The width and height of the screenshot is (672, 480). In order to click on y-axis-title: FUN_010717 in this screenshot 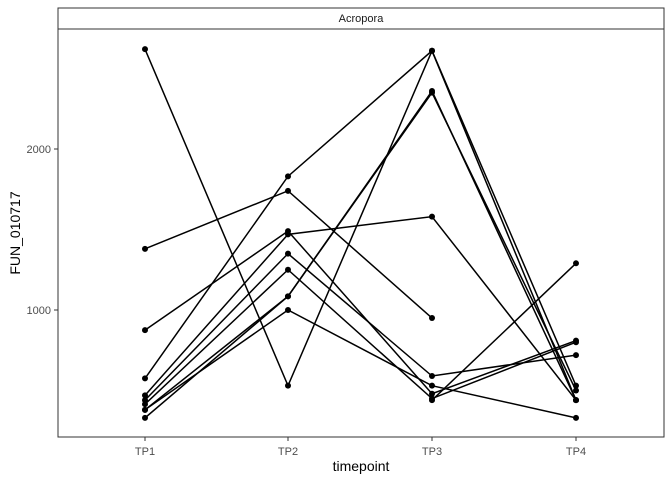, I will do `click(15, 232)`.